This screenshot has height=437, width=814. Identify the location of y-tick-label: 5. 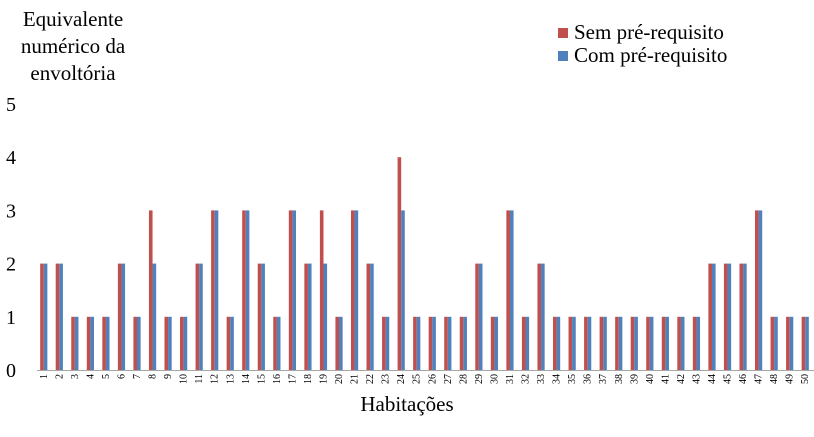
(11, 105).